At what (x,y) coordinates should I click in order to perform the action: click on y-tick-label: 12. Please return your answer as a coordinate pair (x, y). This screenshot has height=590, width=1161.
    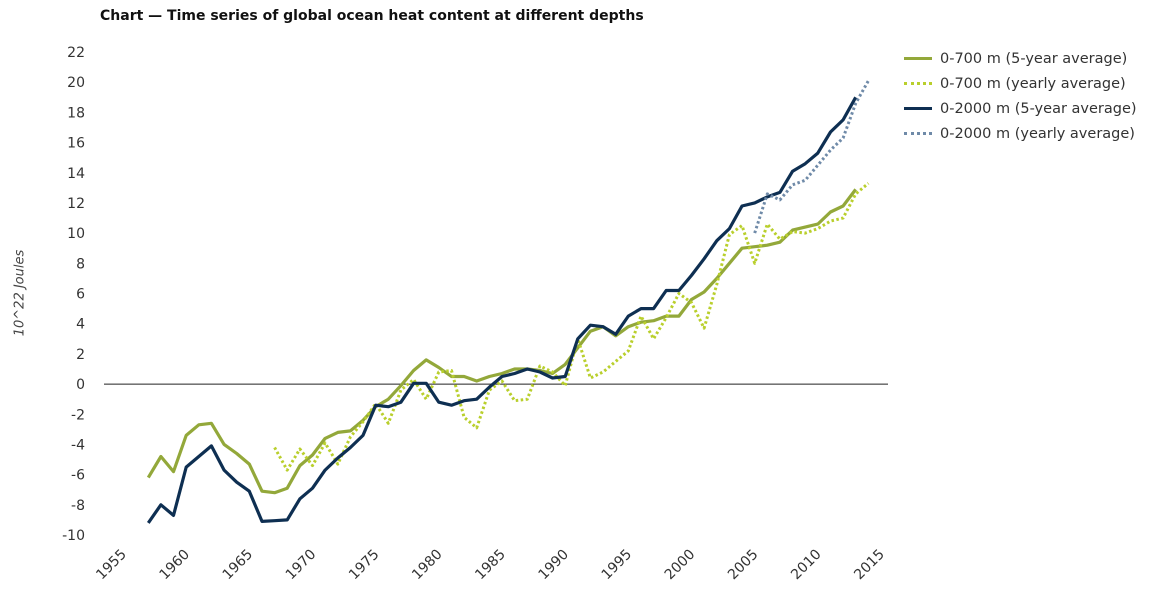
    Looking at the image, I should click on (76, 204).